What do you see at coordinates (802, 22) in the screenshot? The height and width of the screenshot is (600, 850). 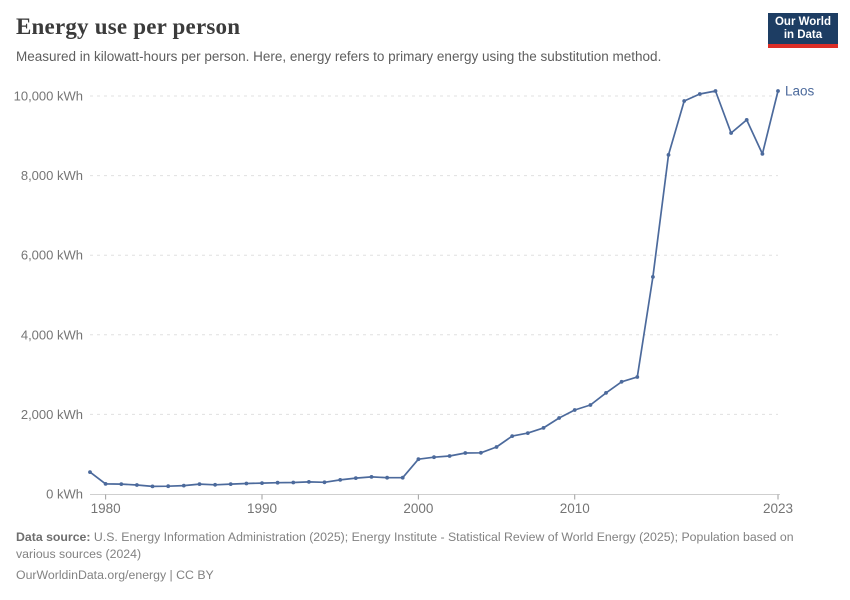 I see `logo-line1: Our World` at bounding box center [802, 22].